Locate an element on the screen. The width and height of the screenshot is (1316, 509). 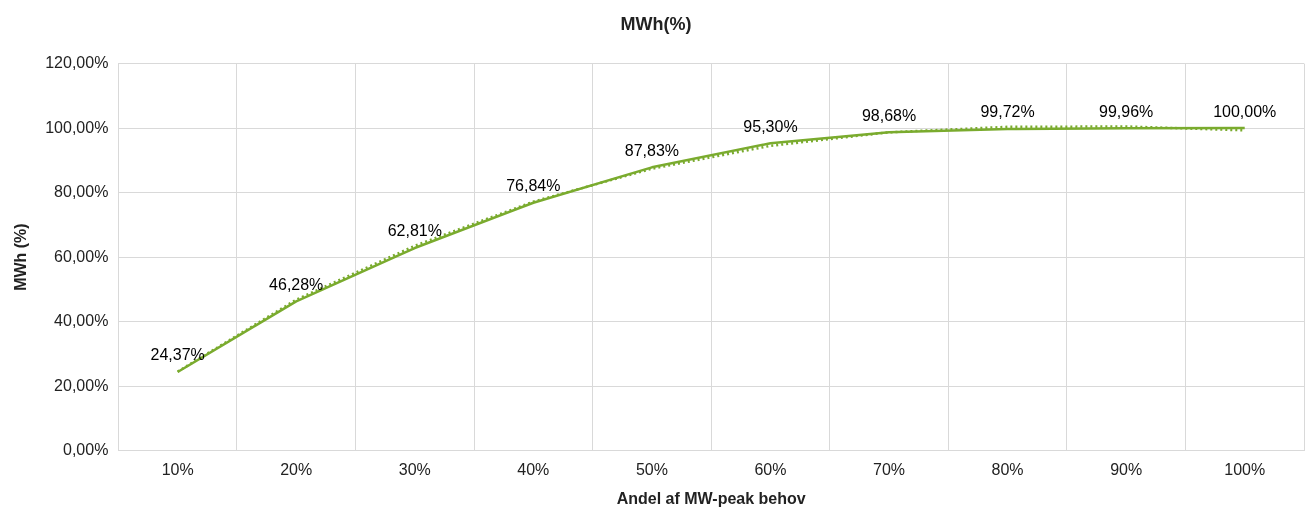
x-tick-label: 40% is located at coordinates (533, 469).